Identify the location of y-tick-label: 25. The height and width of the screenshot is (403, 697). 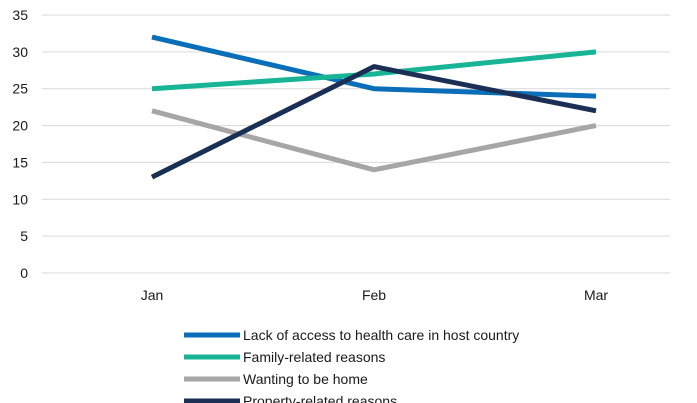
(20, 89).